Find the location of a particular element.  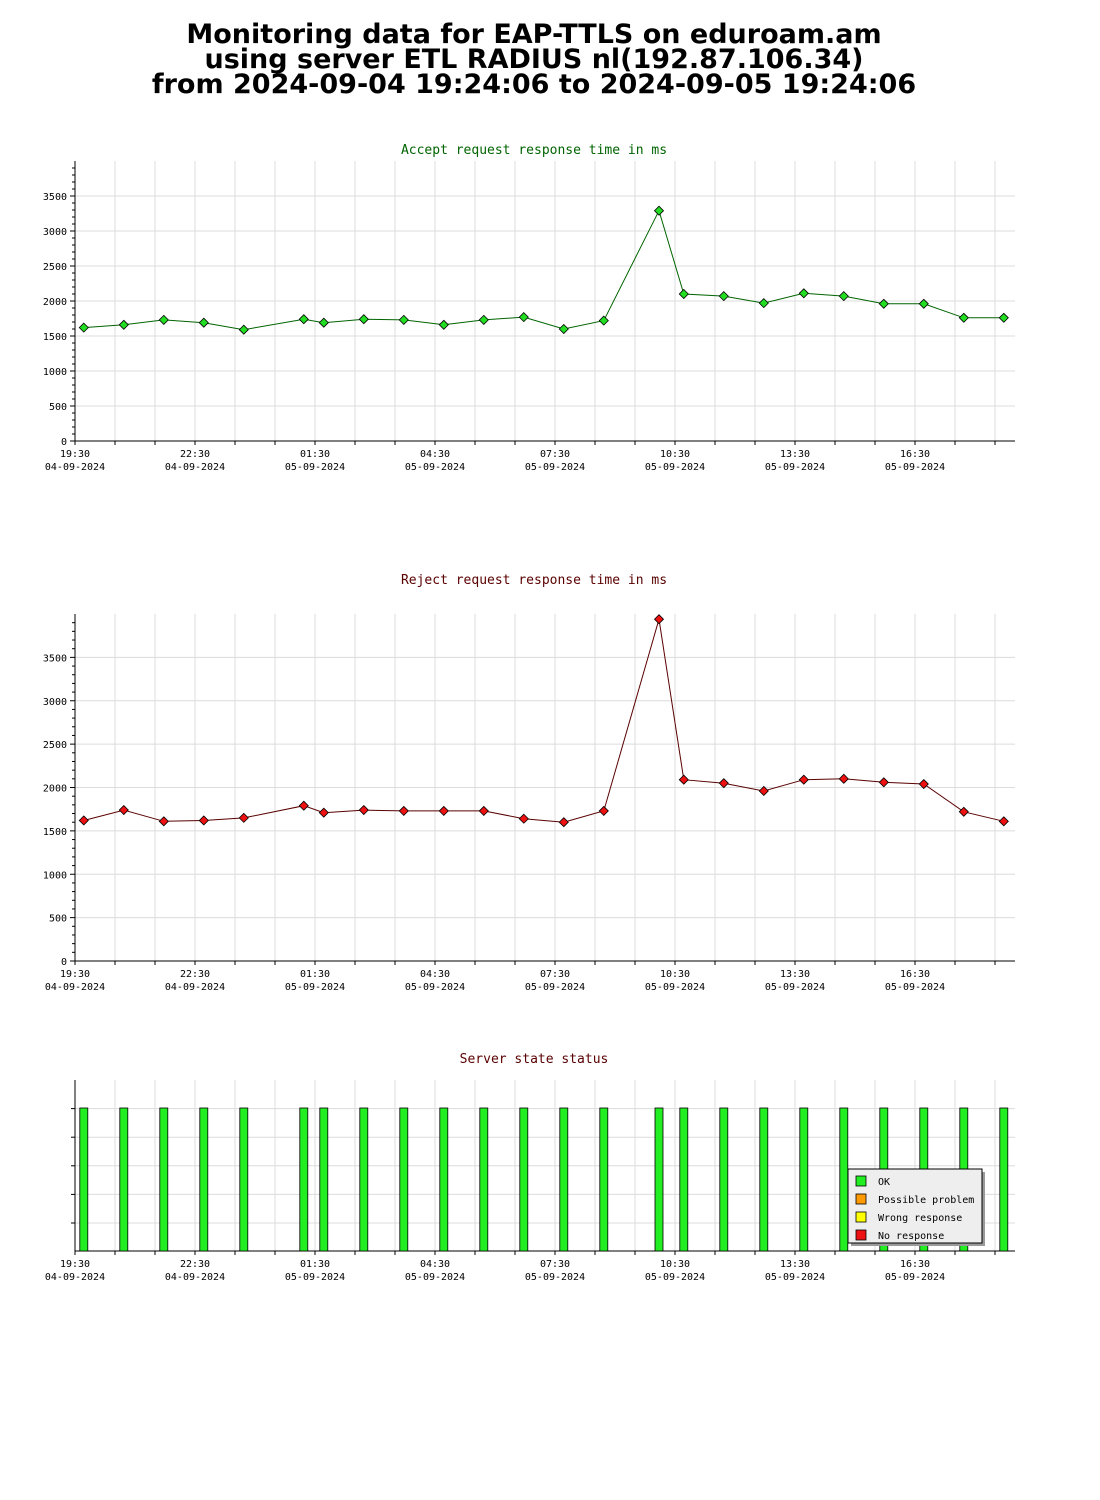

accept-x-label-time: 07:30 is located at coordinates (555, 454).